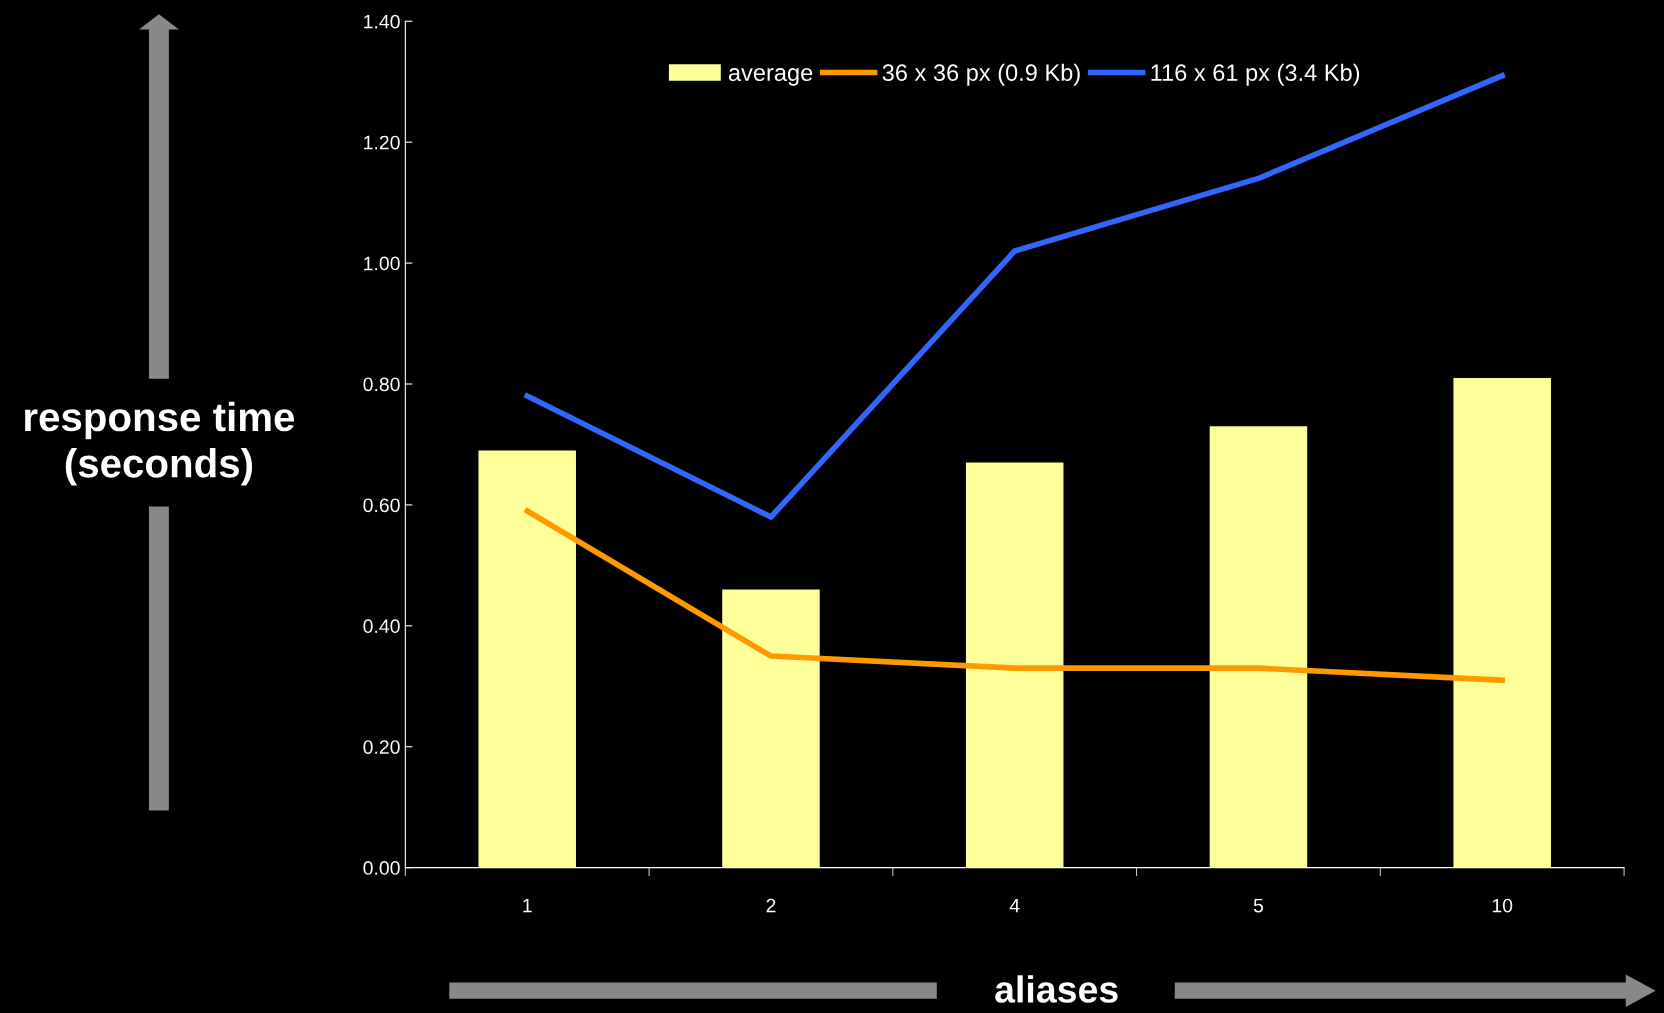  Describe the element at coordinates (381, 505) in the screenshot. I see `y-tick-label: 0.60` at that location.